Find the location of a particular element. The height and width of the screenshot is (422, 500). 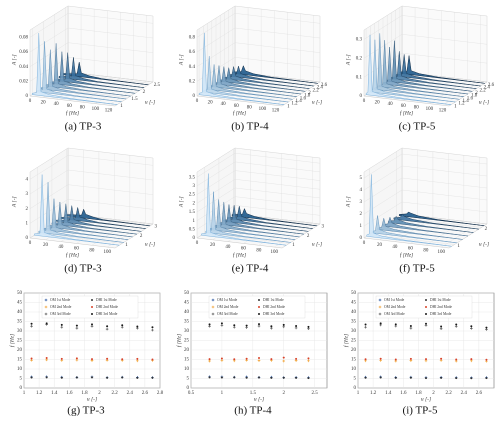

x-tick-label: 2.4 is located at coordinates (464, 393).